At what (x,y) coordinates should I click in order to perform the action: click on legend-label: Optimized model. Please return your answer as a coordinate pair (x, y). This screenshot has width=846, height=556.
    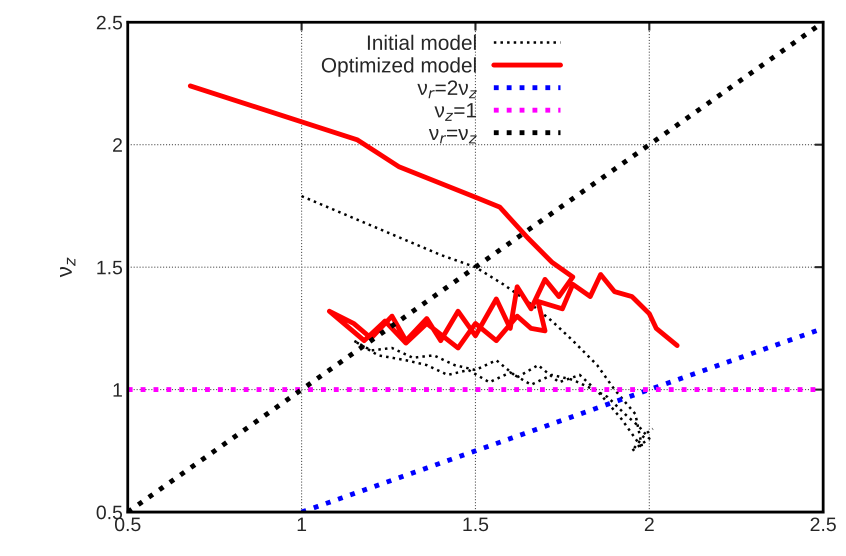
    Looking at the image, I should click on (399, 67).